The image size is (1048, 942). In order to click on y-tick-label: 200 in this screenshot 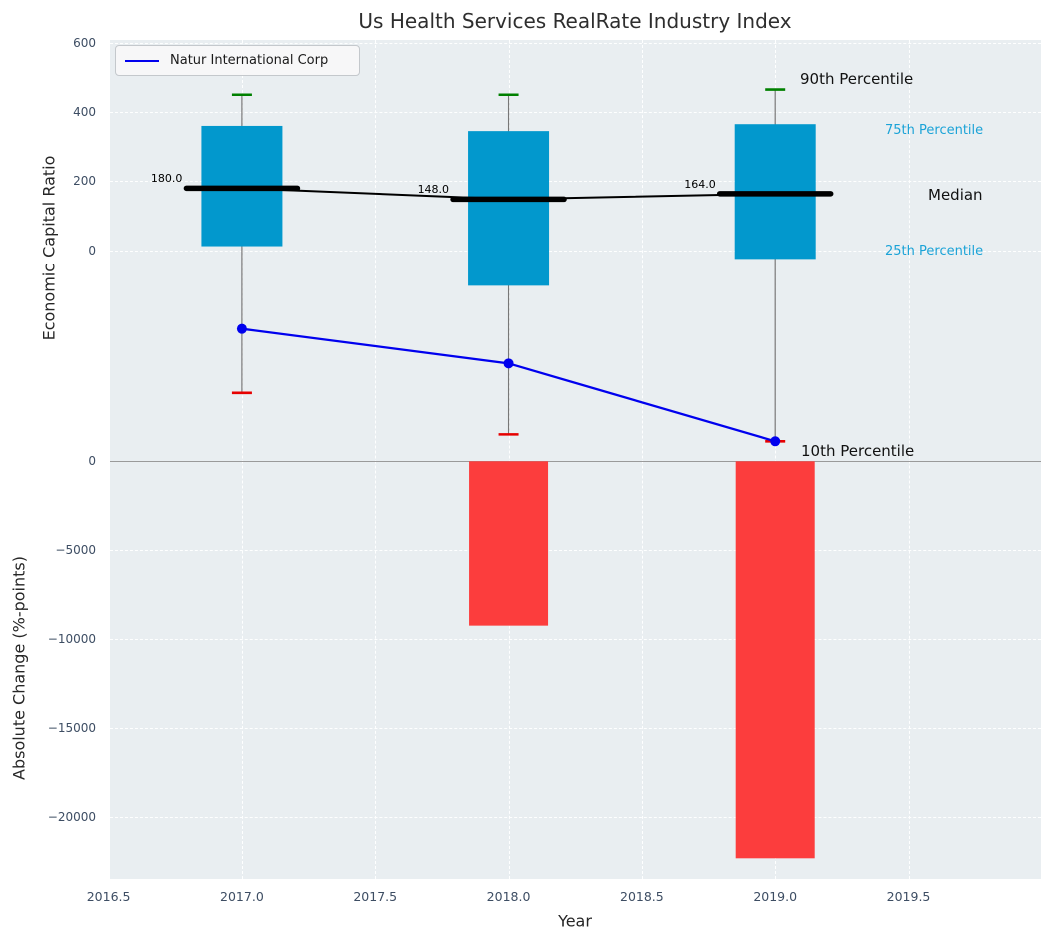, I will do `click(84, 181)`.